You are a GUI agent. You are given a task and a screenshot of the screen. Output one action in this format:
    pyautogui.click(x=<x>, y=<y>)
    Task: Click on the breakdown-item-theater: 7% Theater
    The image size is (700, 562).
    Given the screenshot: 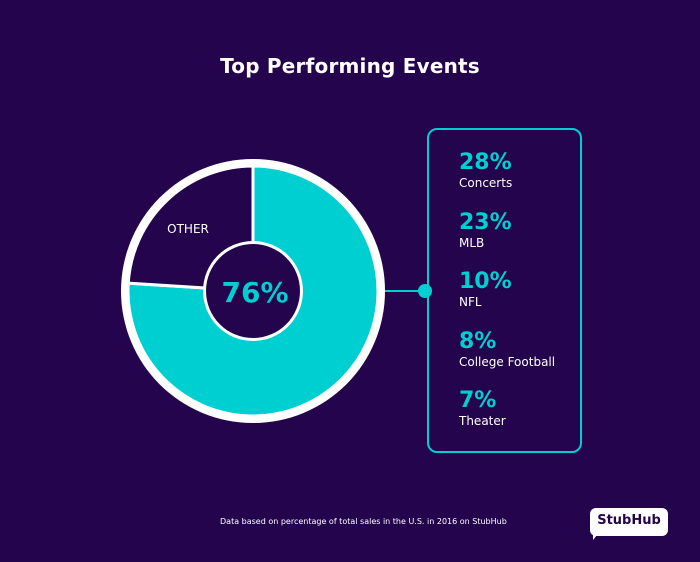 What is the action you would take?
    pyautogui.click(x=482, y=408)
    